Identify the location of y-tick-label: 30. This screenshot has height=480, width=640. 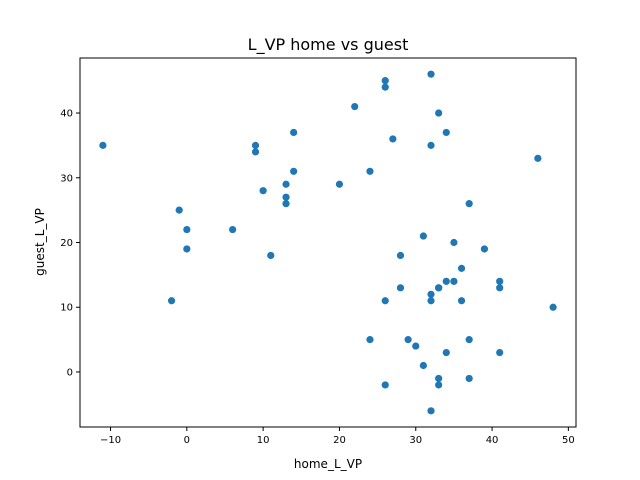
(66, 178).